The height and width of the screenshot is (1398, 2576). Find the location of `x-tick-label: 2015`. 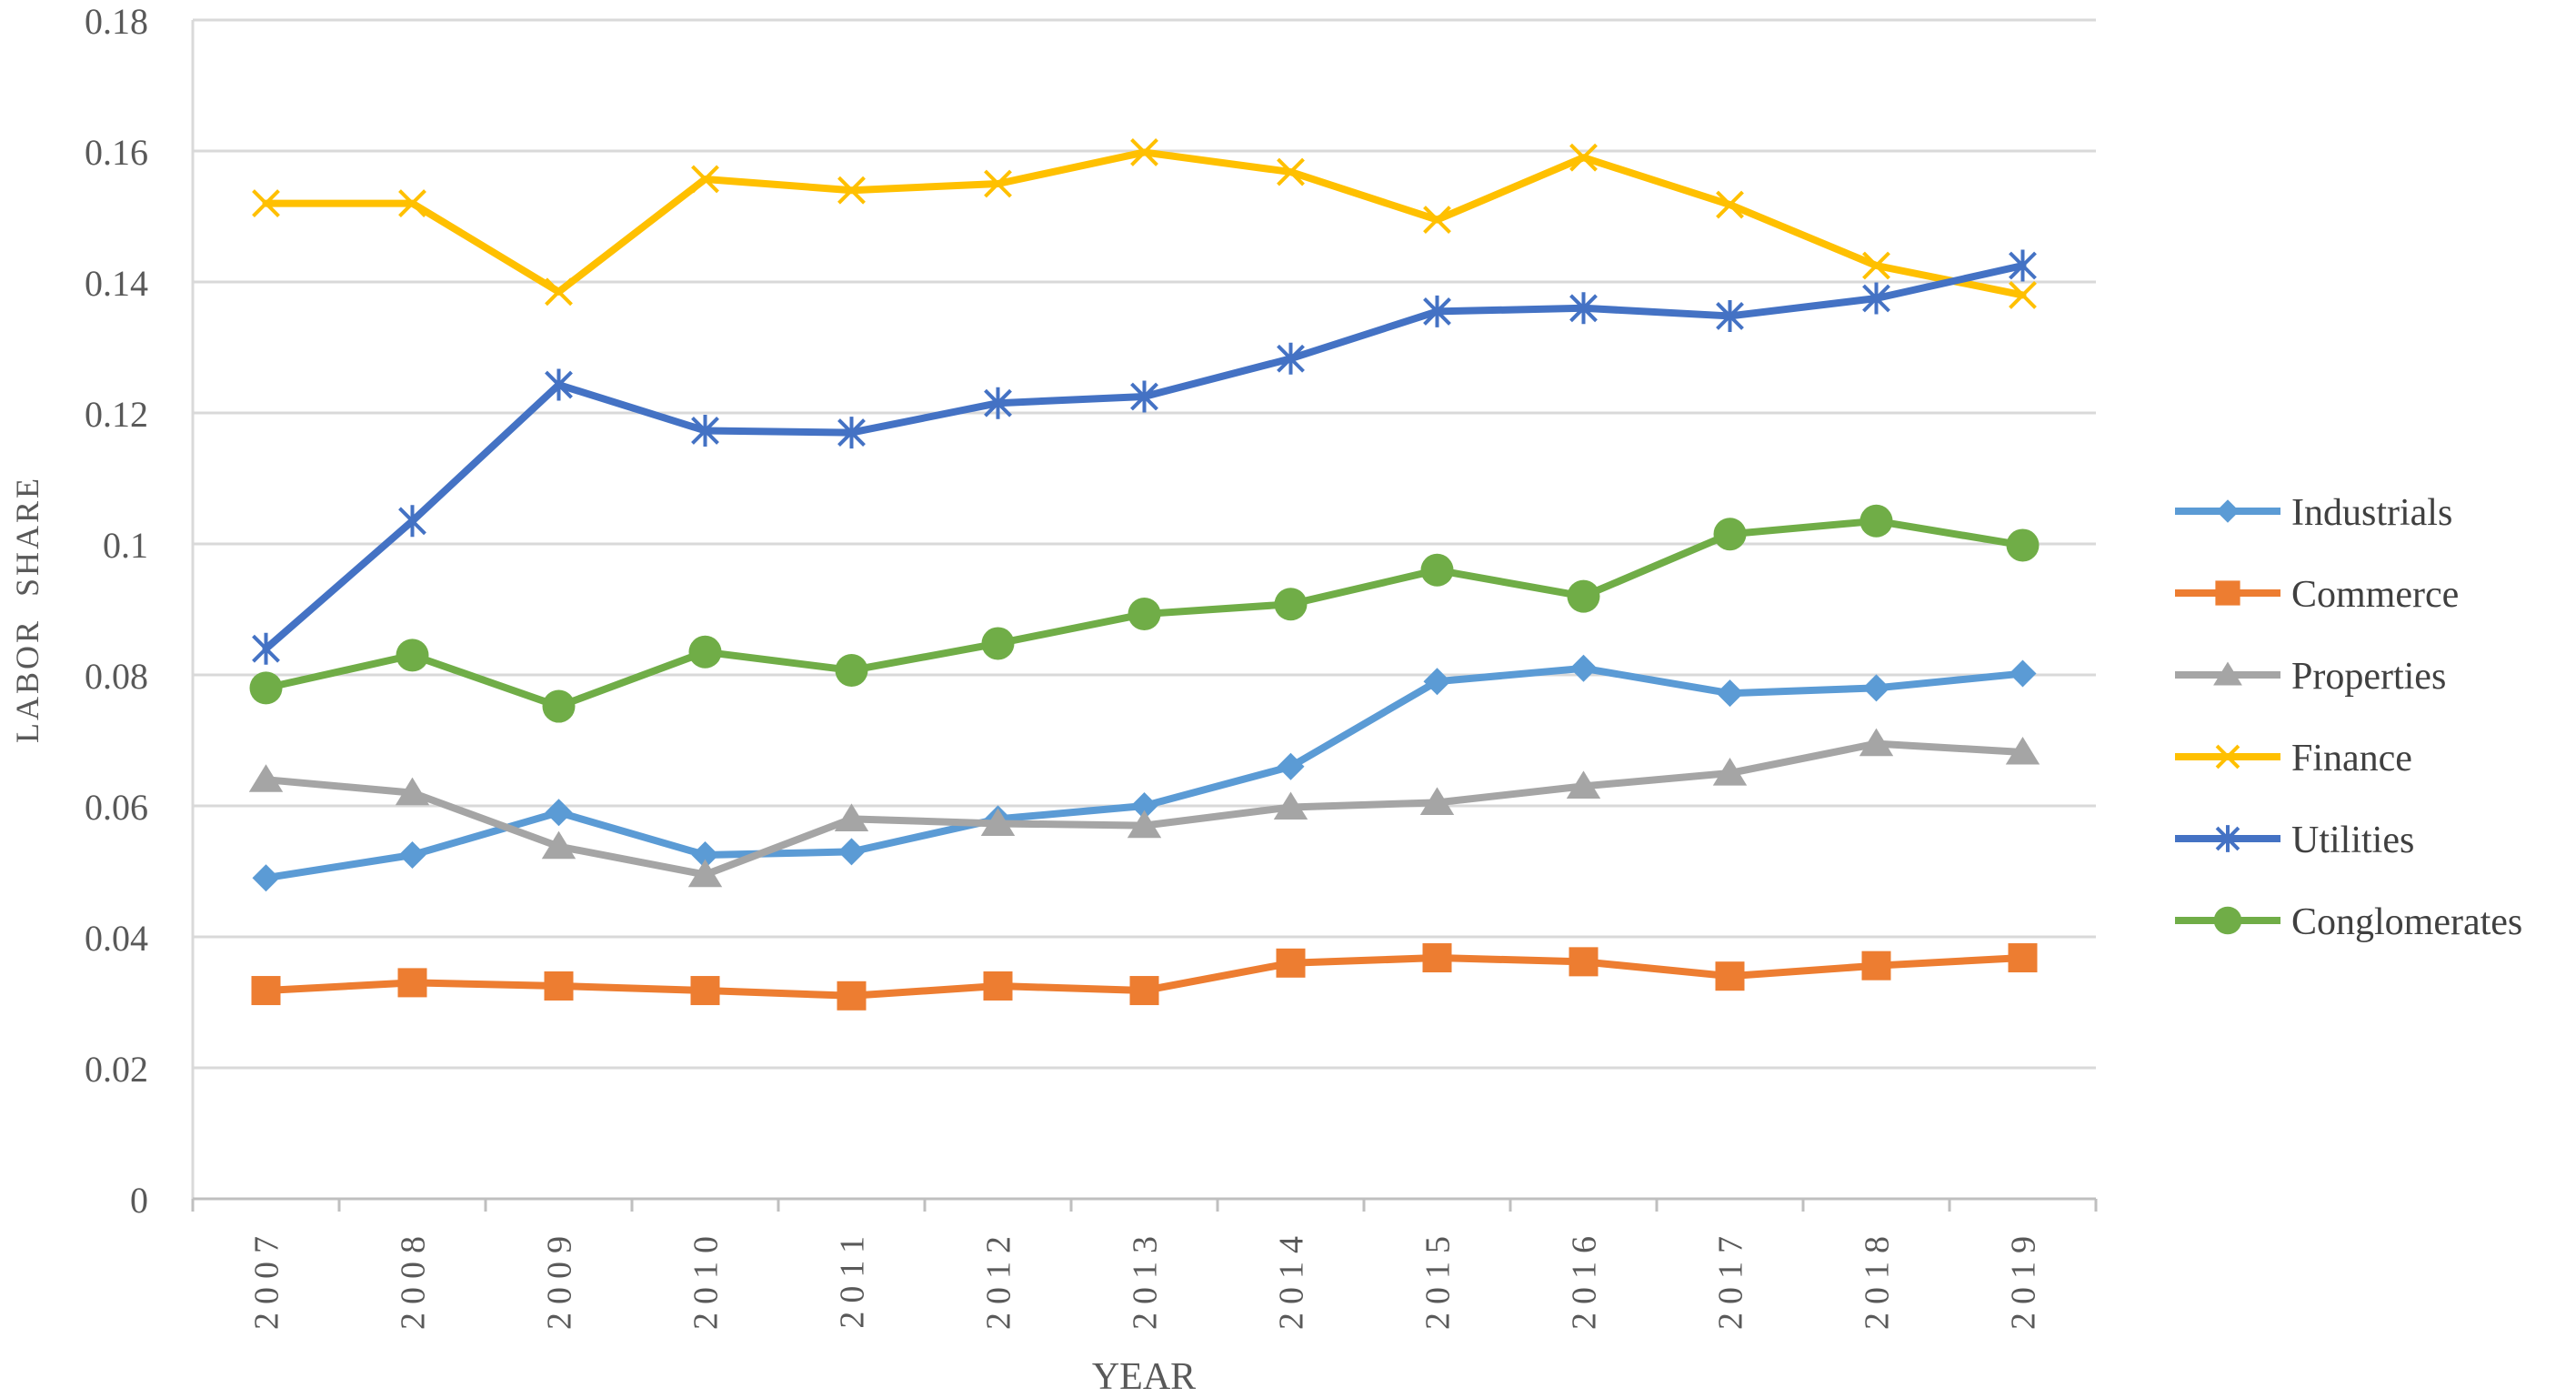

x-tick-label: 2015 is located at coordinates (1438, 1279).